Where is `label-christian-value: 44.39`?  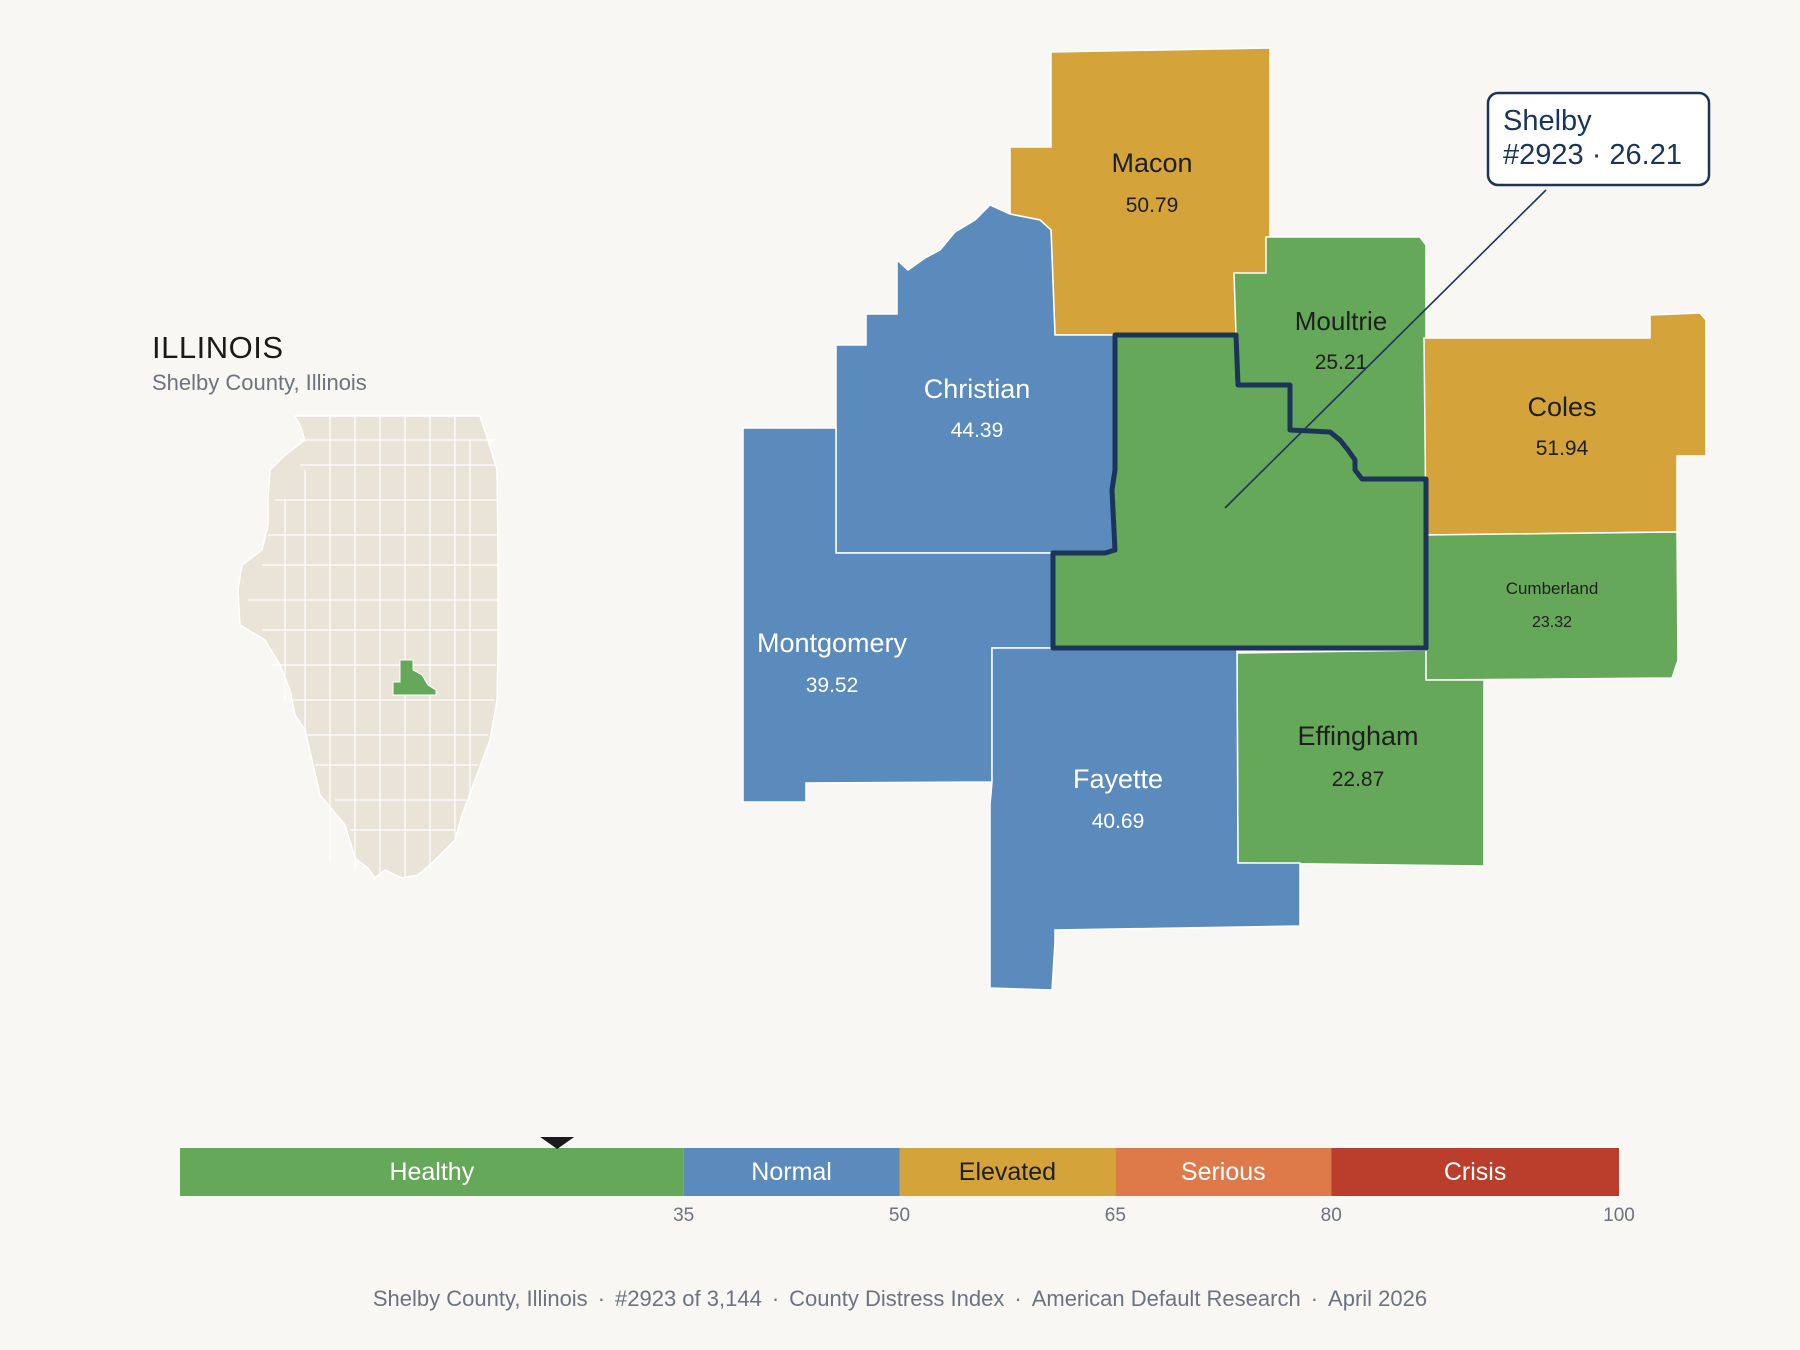 label-christian-value: 44.39 is located at coordinates (977, 430).